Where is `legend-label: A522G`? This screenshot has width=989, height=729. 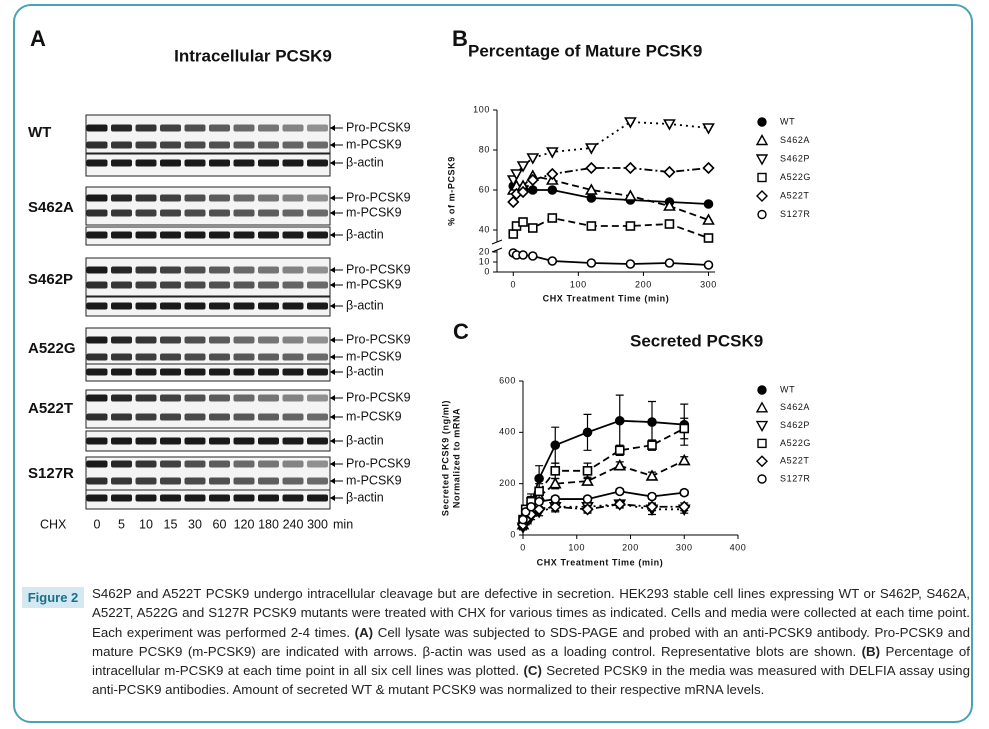
legend-label: A522G is located at coordinates (795, 443).